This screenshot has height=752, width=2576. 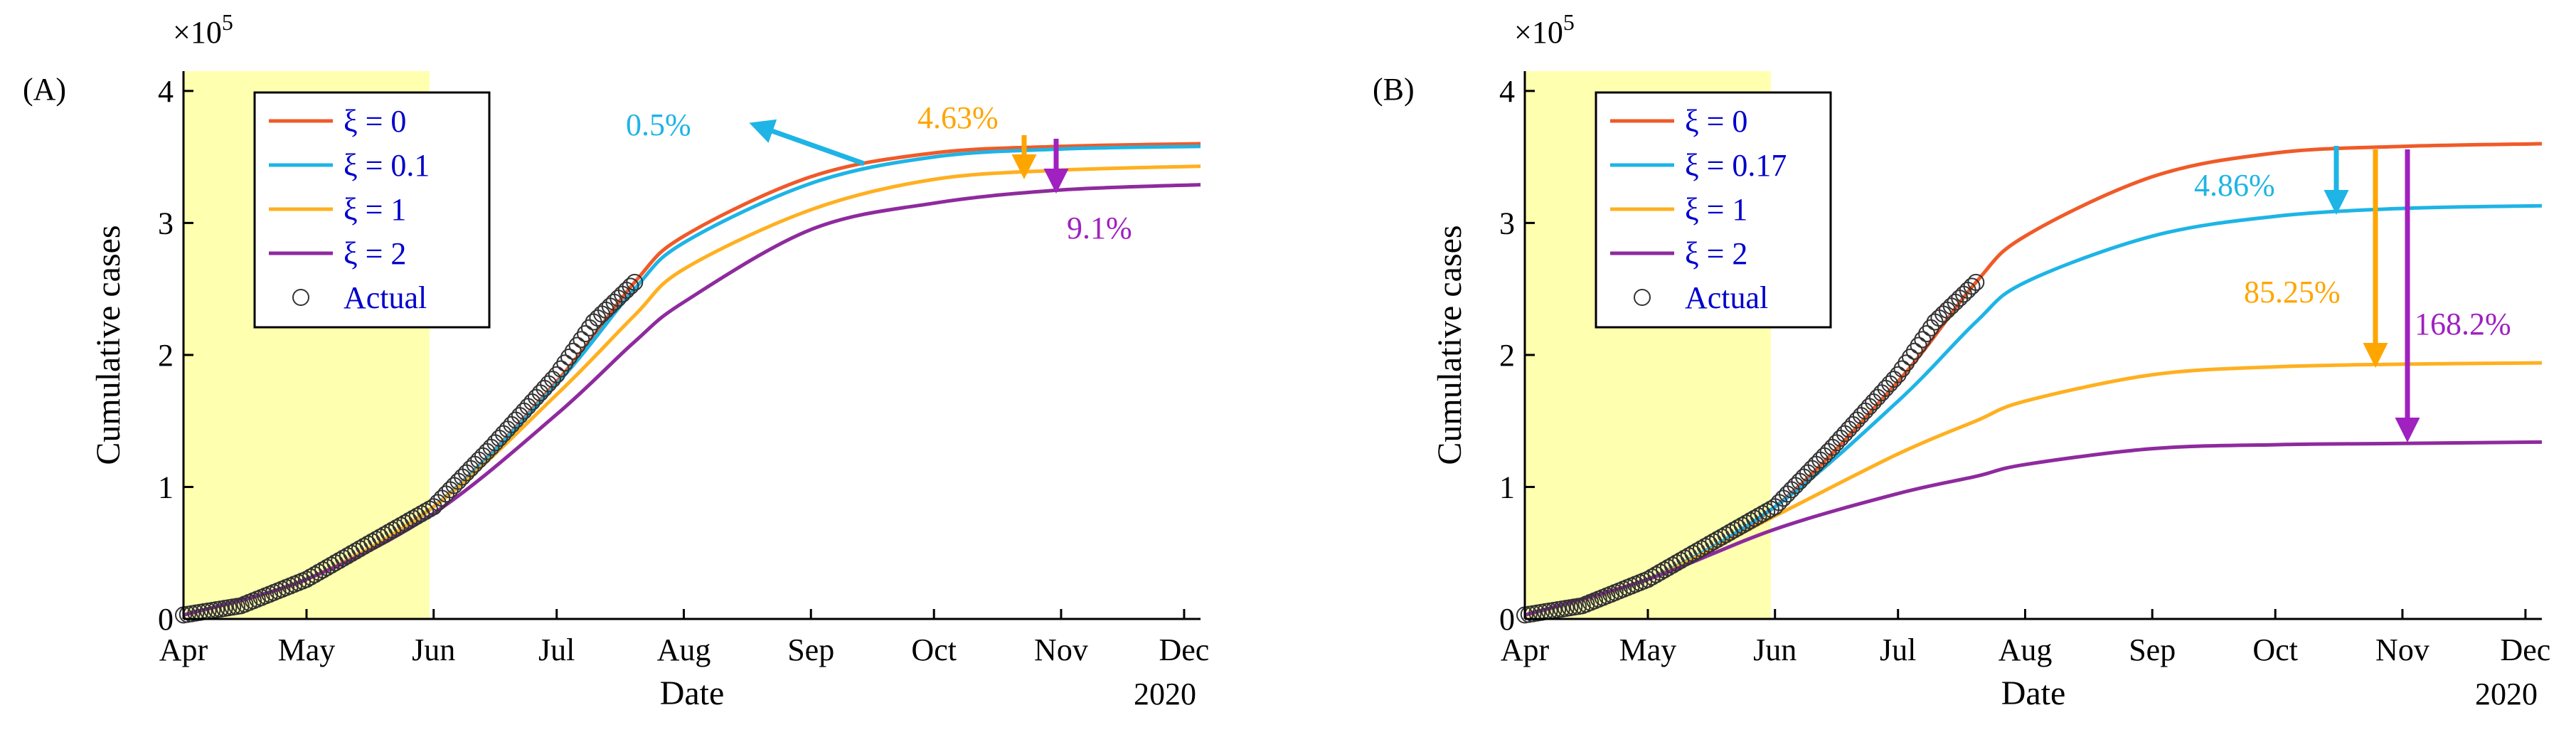 What do you see at coordinates (1736, 165) in the screenshot?
I see `legend-label: ξ = 0.17` at bounding box center [1736, 165].